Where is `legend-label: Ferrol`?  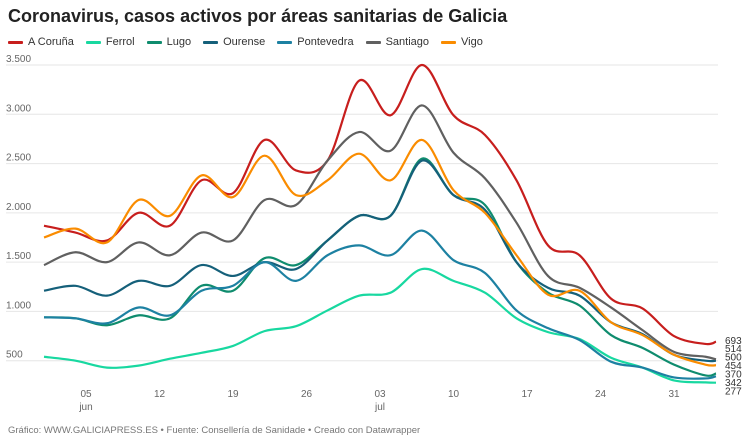 legend-label: Ferrol is located at coordinates (120, 42).